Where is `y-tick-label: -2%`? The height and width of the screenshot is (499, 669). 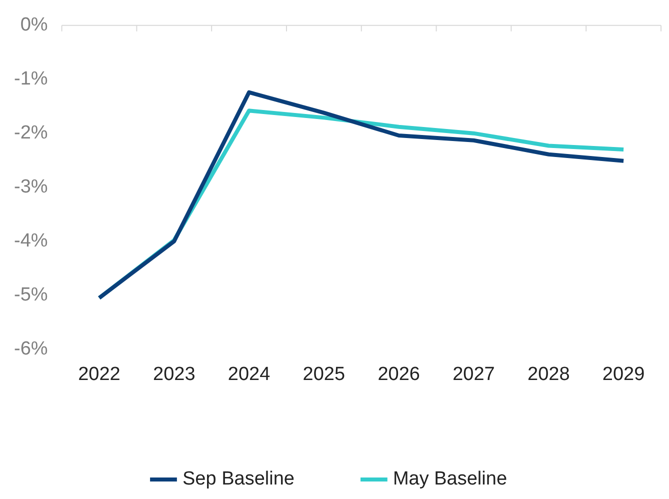
y-tick-label: -2% is located at coordinates (31, 133).